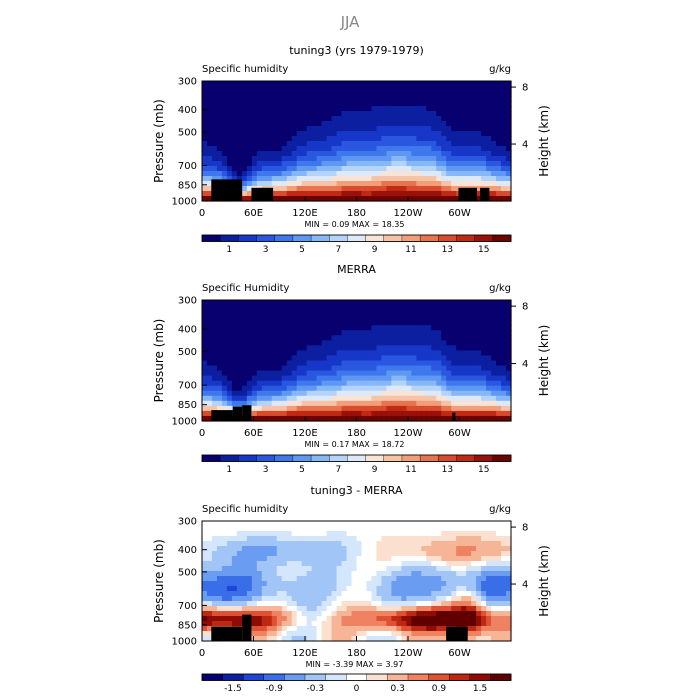 This screenshot has width=700, height=700. Describe the element at coordinates (355, 664) in the screenshot. I see `min-max-stats: MIN = -3.39 MAX = 3.97` at that location.